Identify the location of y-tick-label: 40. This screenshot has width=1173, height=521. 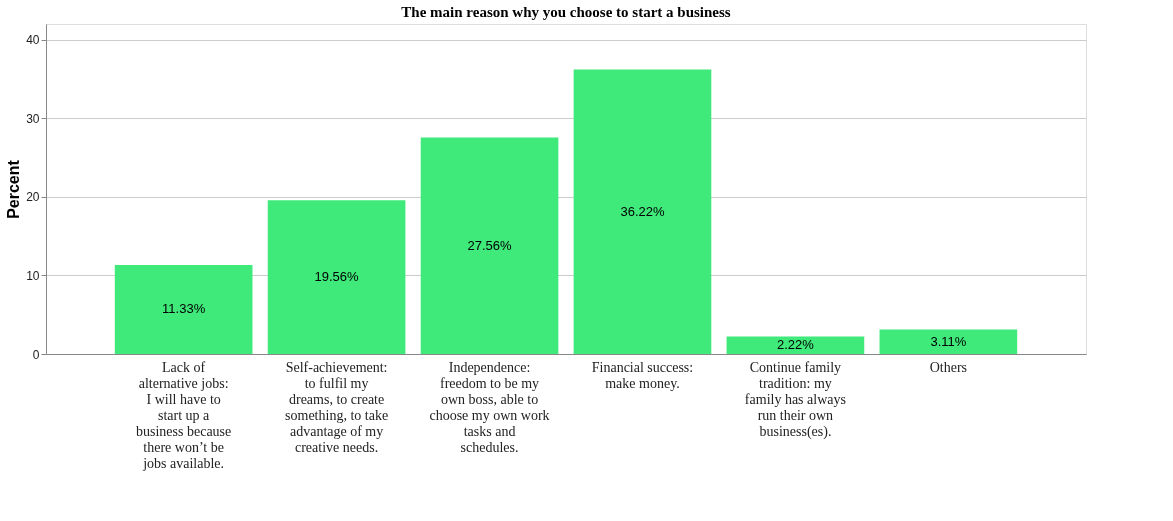
(33, 40).